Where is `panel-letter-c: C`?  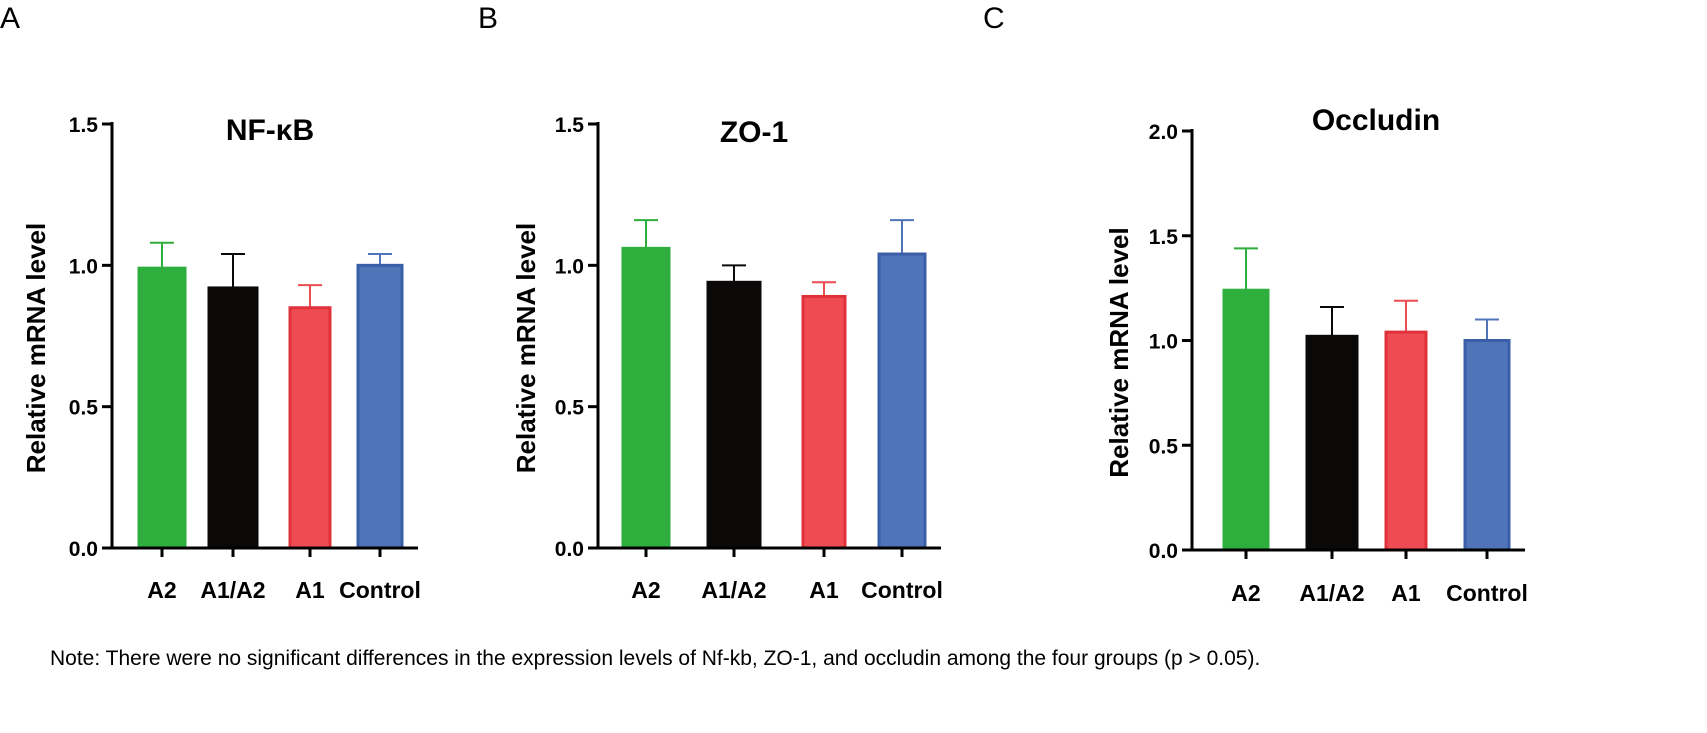 panel-letter-c: C is located at coordinates (994, 18).